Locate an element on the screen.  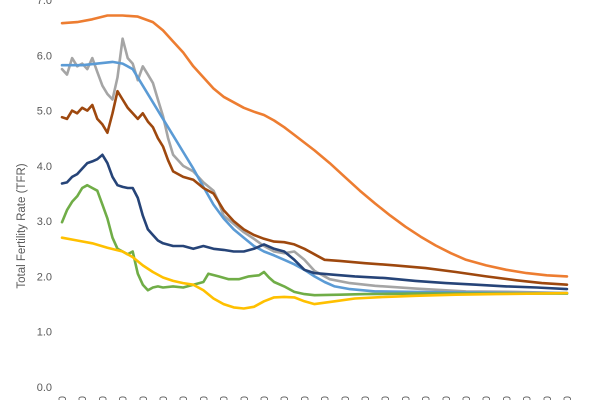
y-tick-label: 7.0 is located at coordinates (44, 3).